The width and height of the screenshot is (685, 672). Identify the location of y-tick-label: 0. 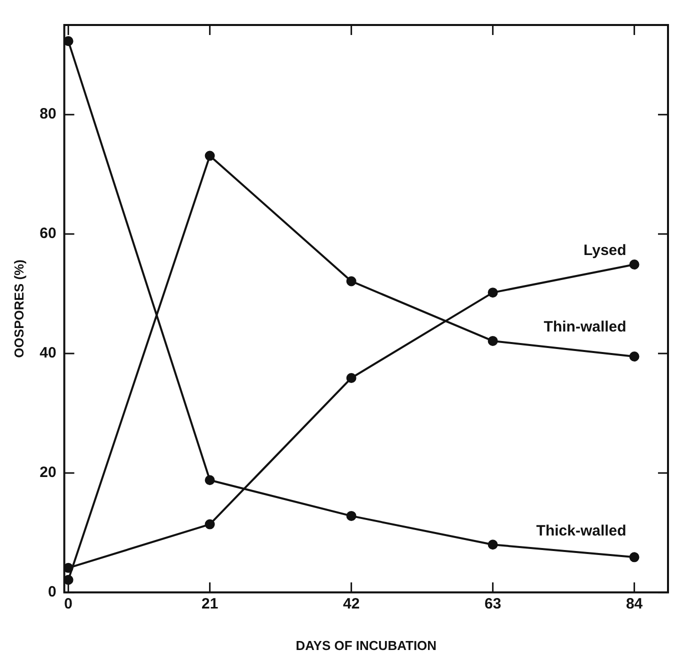
(52, 592).